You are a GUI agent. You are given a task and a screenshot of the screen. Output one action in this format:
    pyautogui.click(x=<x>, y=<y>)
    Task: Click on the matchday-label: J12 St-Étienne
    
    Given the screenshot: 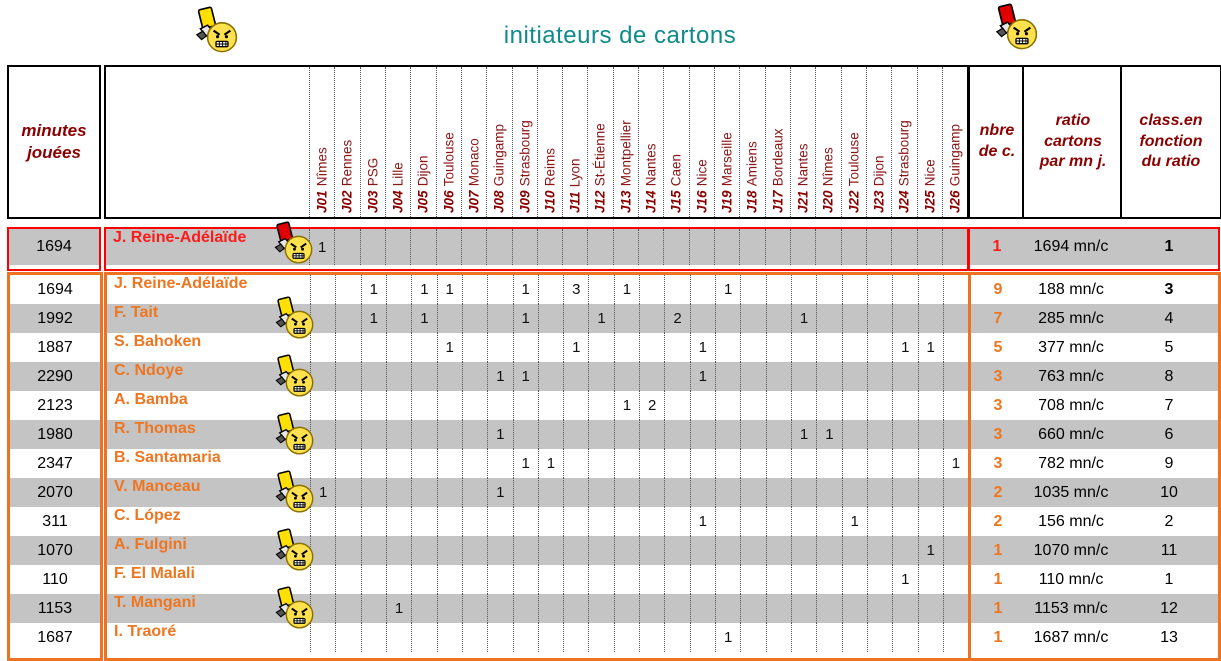 What is the action you would take?
    pyautogui.click(x=600, y=141)
    